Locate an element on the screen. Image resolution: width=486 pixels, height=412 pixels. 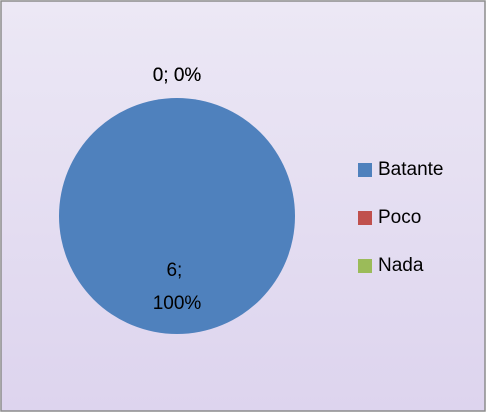
data-label: 0; 0% is located at coordinates (177, 75).